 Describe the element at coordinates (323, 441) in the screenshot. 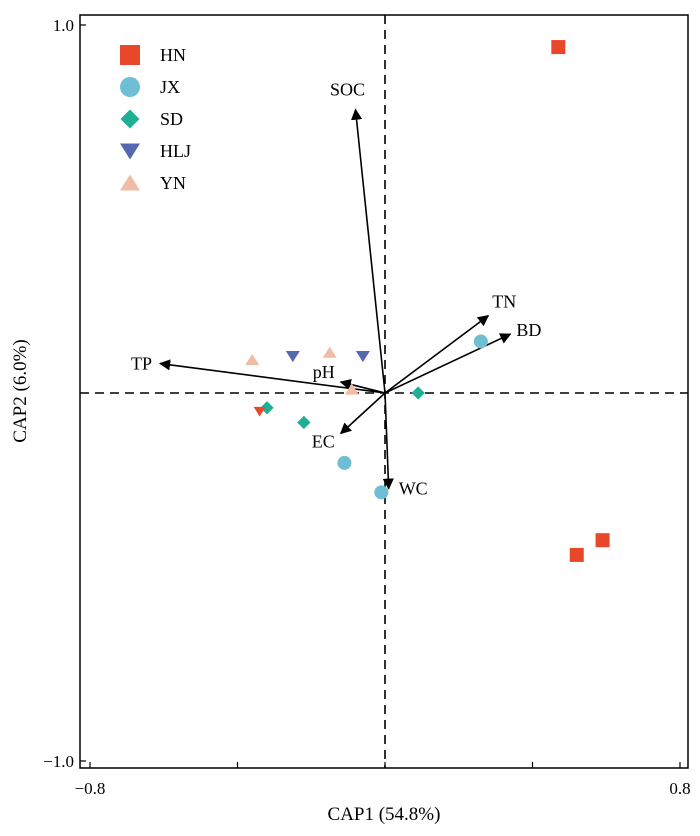

I see `arrow-label-ec: EC` at that location.